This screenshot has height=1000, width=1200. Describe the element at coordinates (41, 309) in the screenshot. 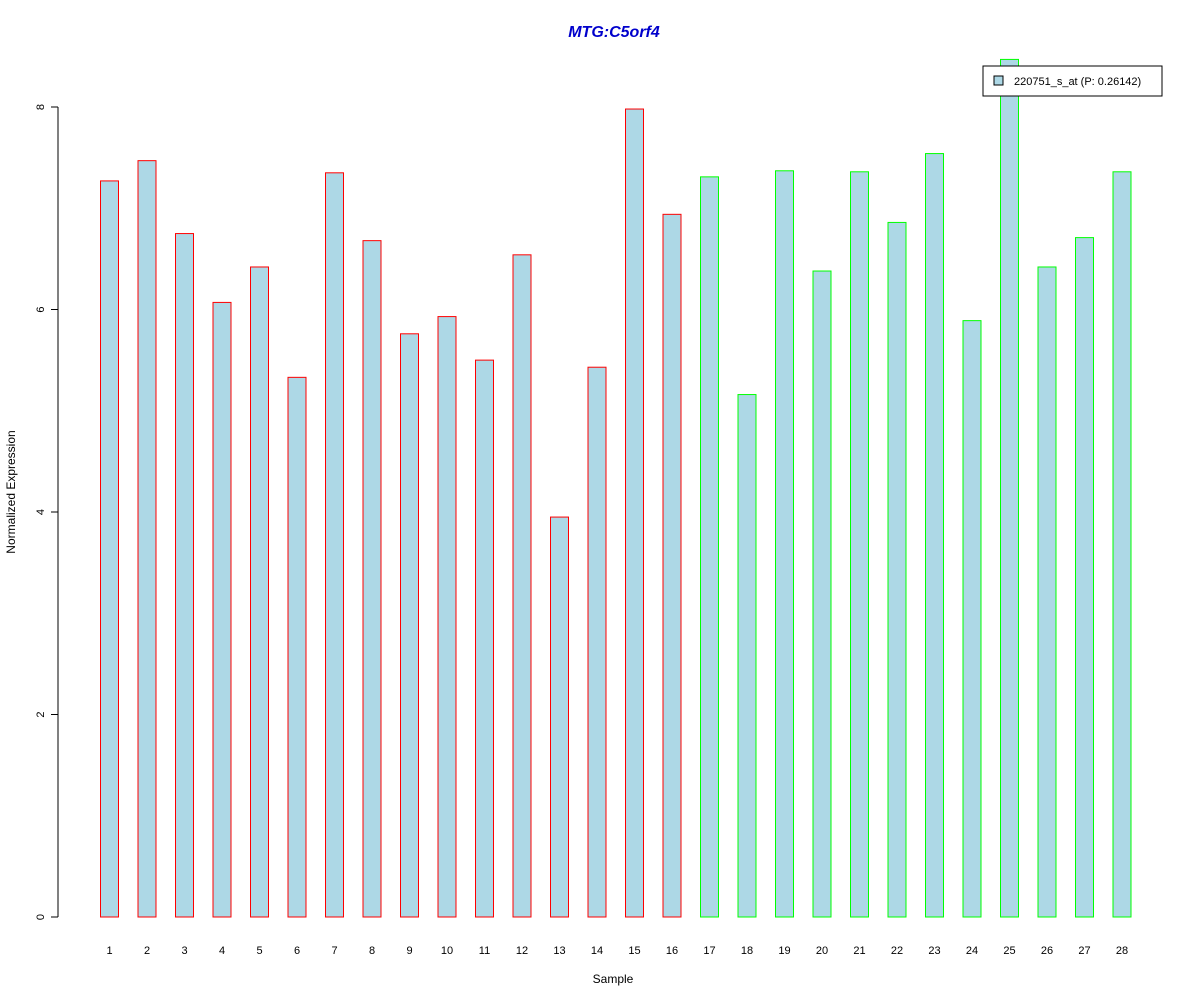

I see `y-tick-label: 6` at that location.